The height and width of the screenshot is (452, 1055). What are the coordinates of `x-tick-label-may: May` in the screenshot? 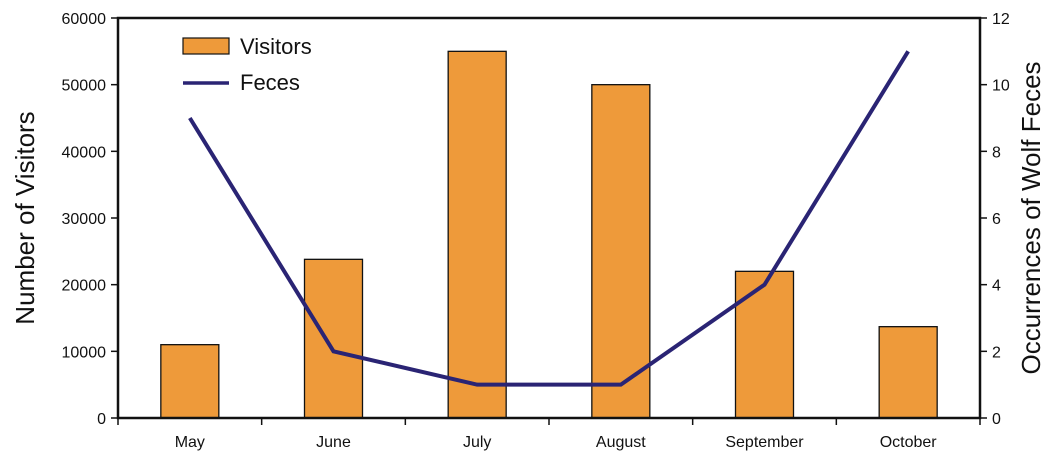 It's located at (190, 442).